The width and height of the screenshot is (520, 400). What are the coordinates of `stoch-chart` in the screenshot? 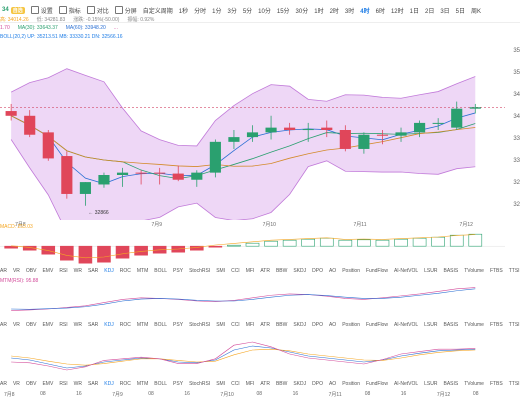 It's located at (252, 300).